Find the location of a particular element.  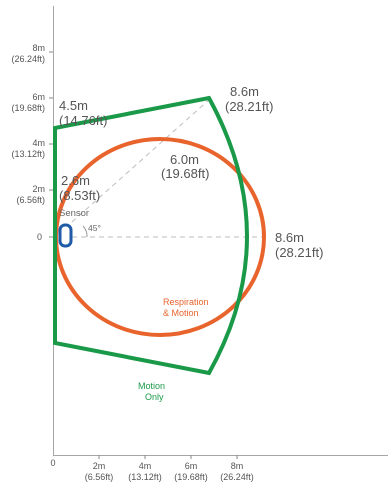

svg-text: & Motion is located at coordinates (181, 313).